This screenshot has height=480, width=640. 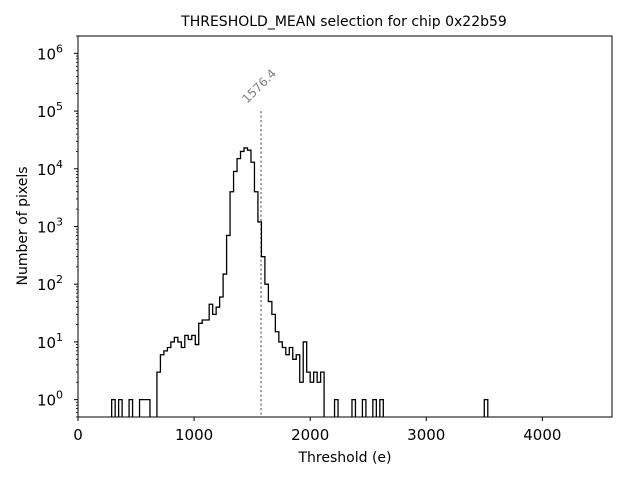 I want to click on x-axis-label: Threshold (e), so click(x=345, y=458).